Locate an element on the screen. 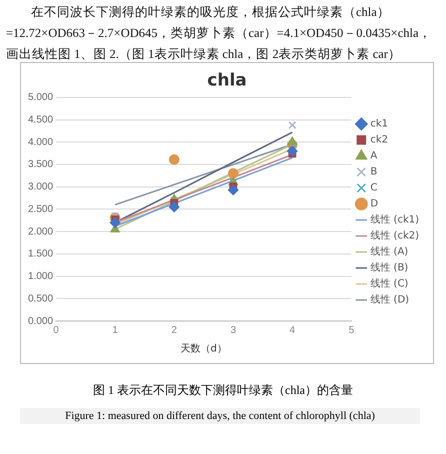 This screenshot has height=454, width=446. chart-title: chla is located at coordinates (227, 80).